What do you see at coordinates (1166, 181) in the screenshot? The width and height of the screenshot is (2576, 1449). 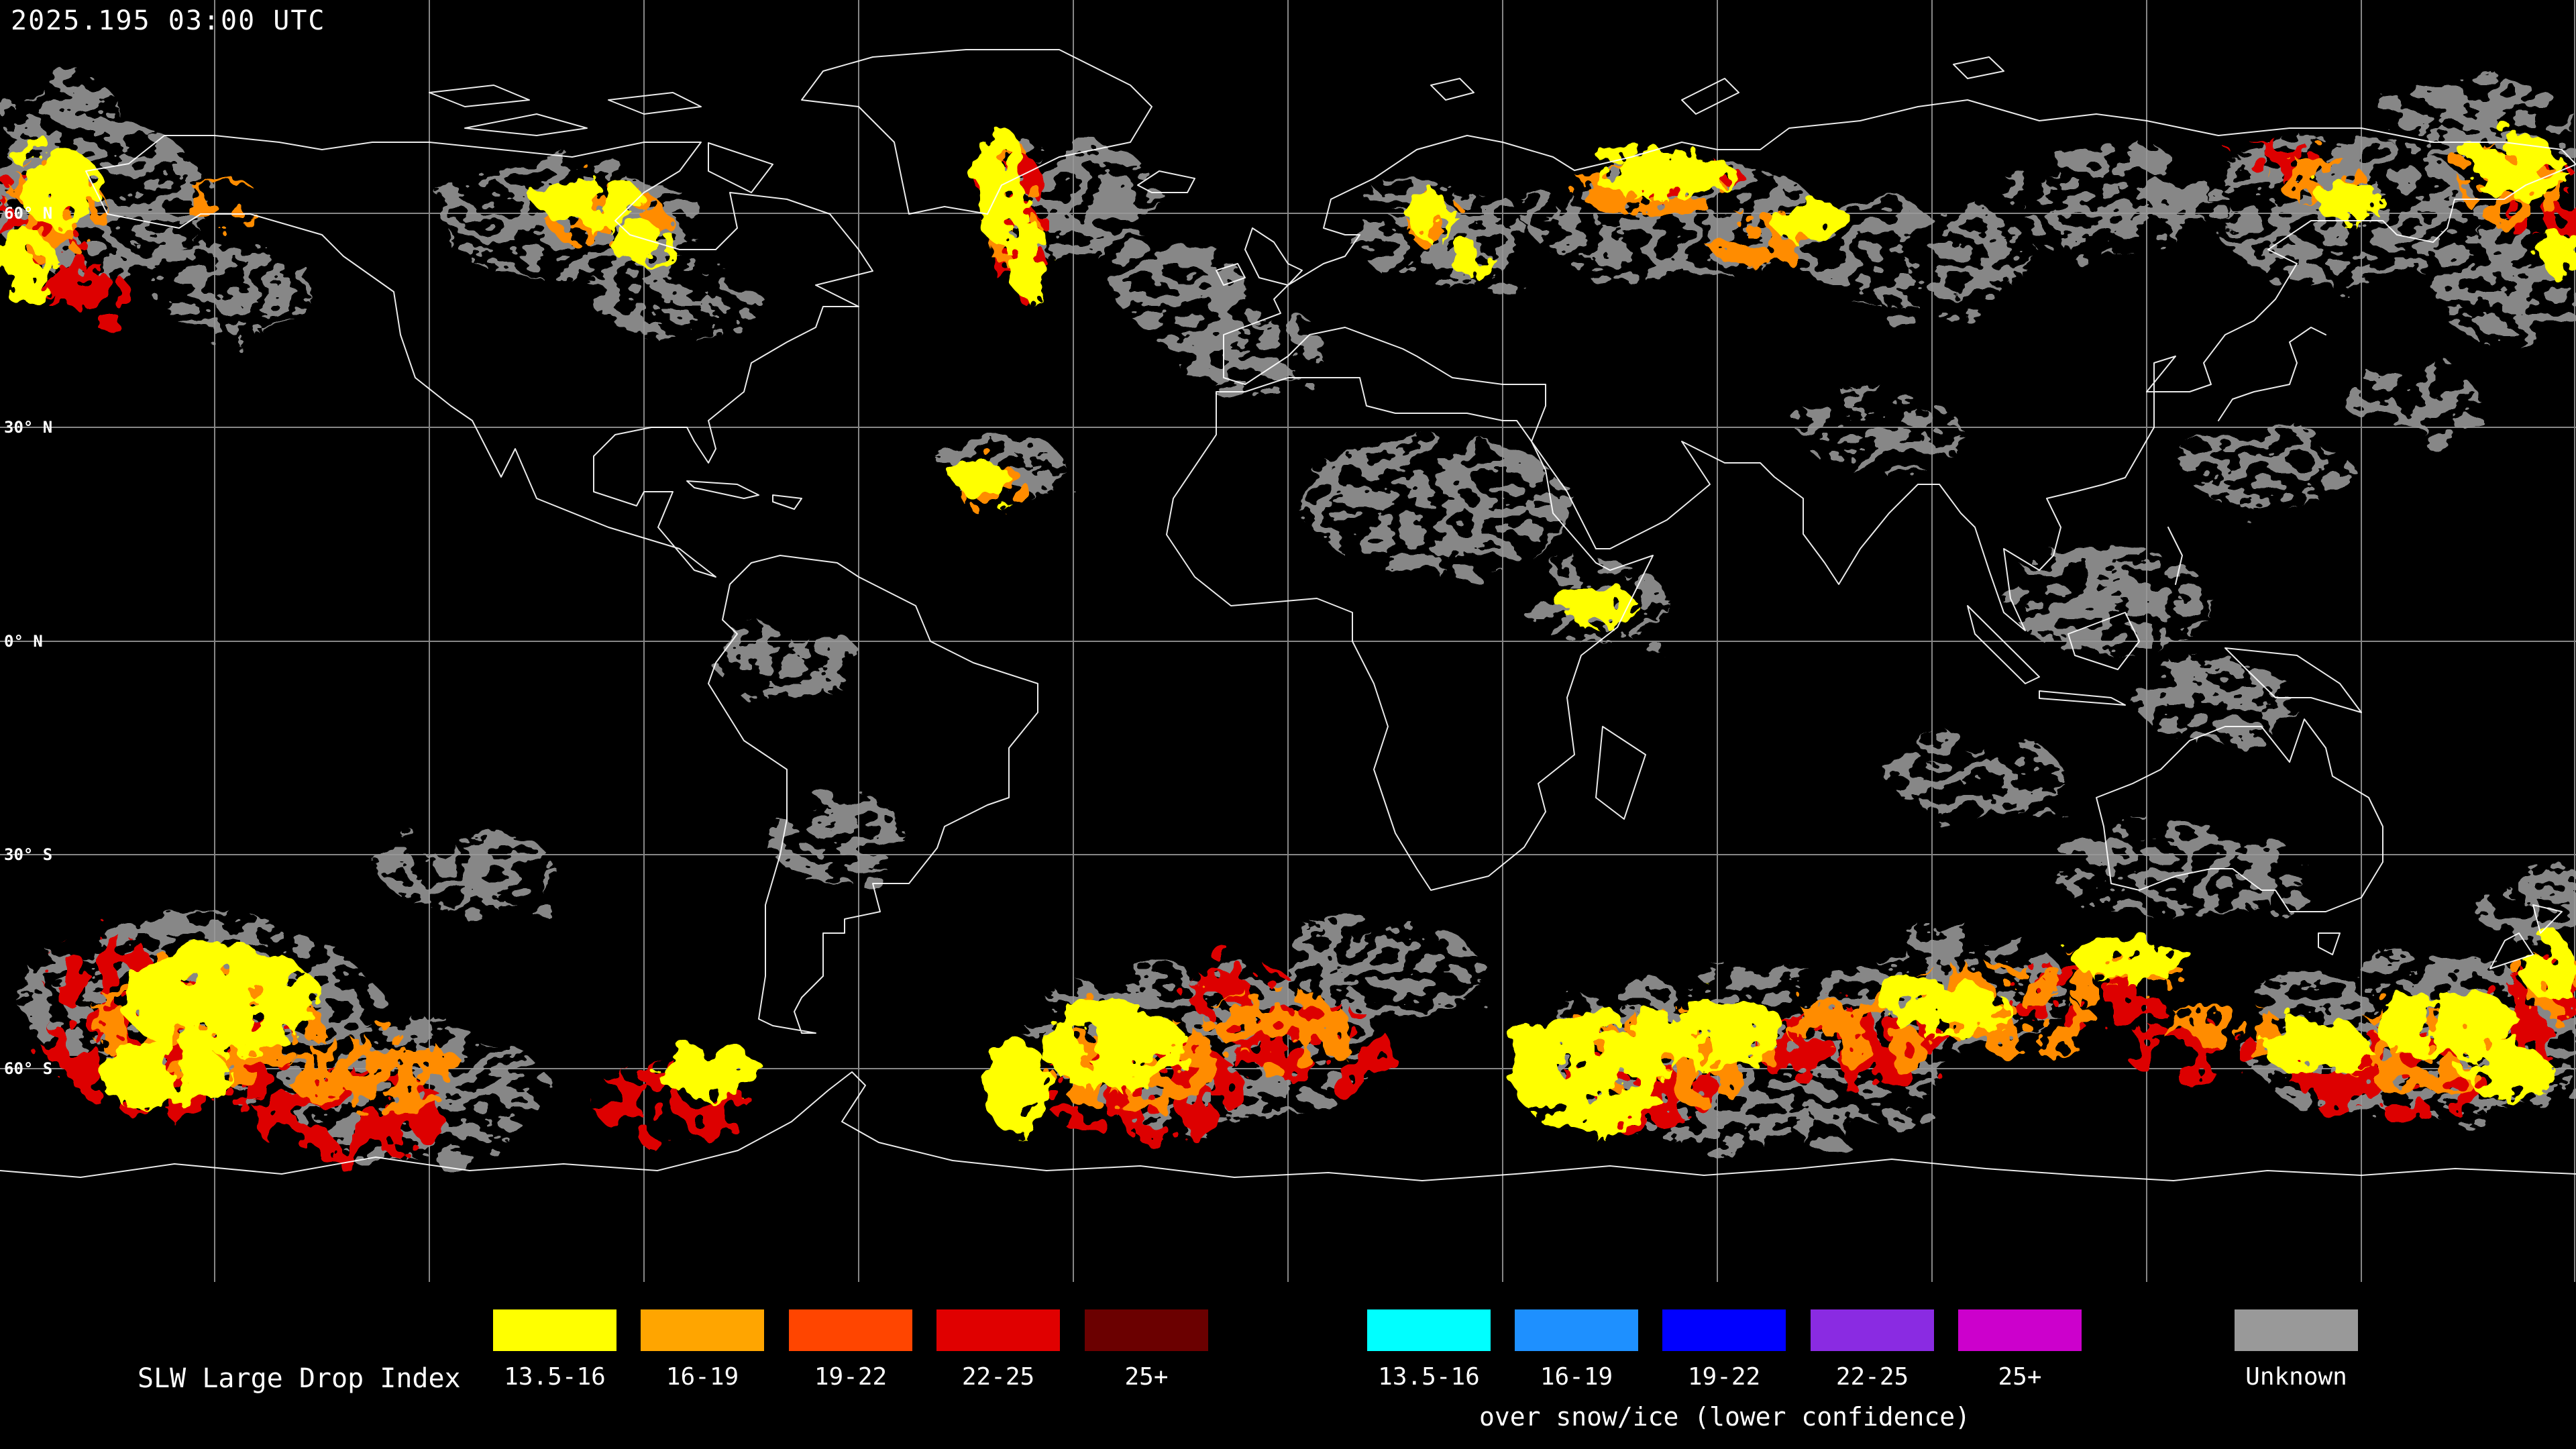 I see `coast-iceland` at bounding box center [1166, 181].